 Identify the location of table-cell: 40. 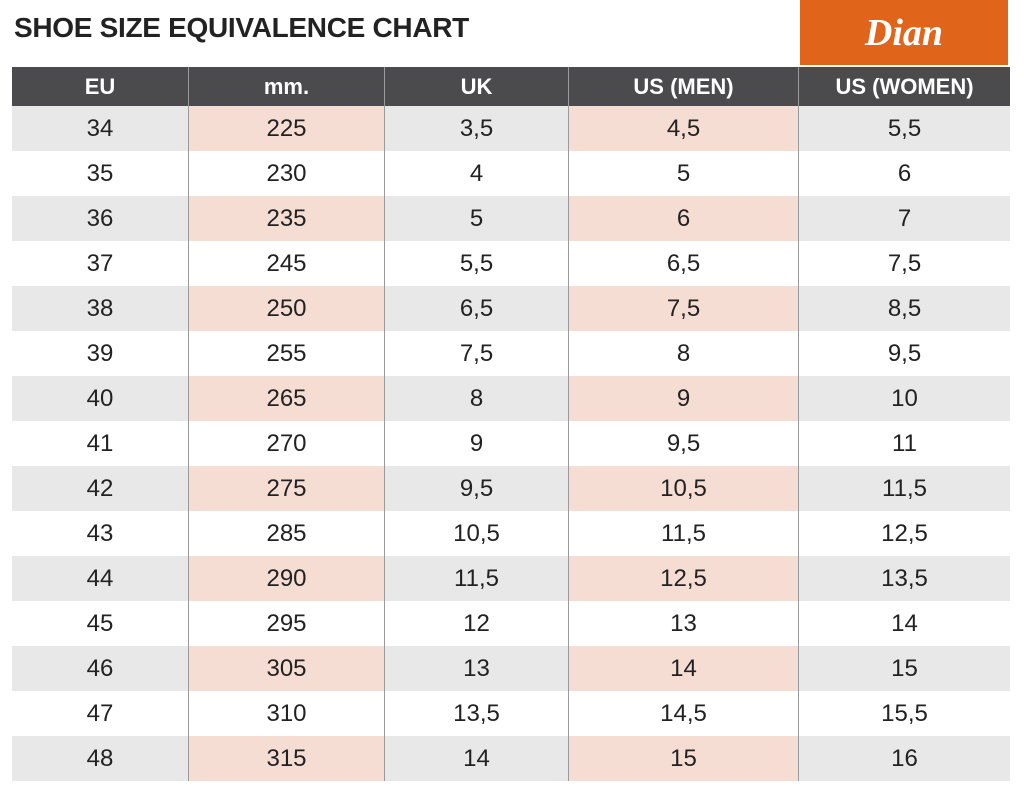
(100, 398).